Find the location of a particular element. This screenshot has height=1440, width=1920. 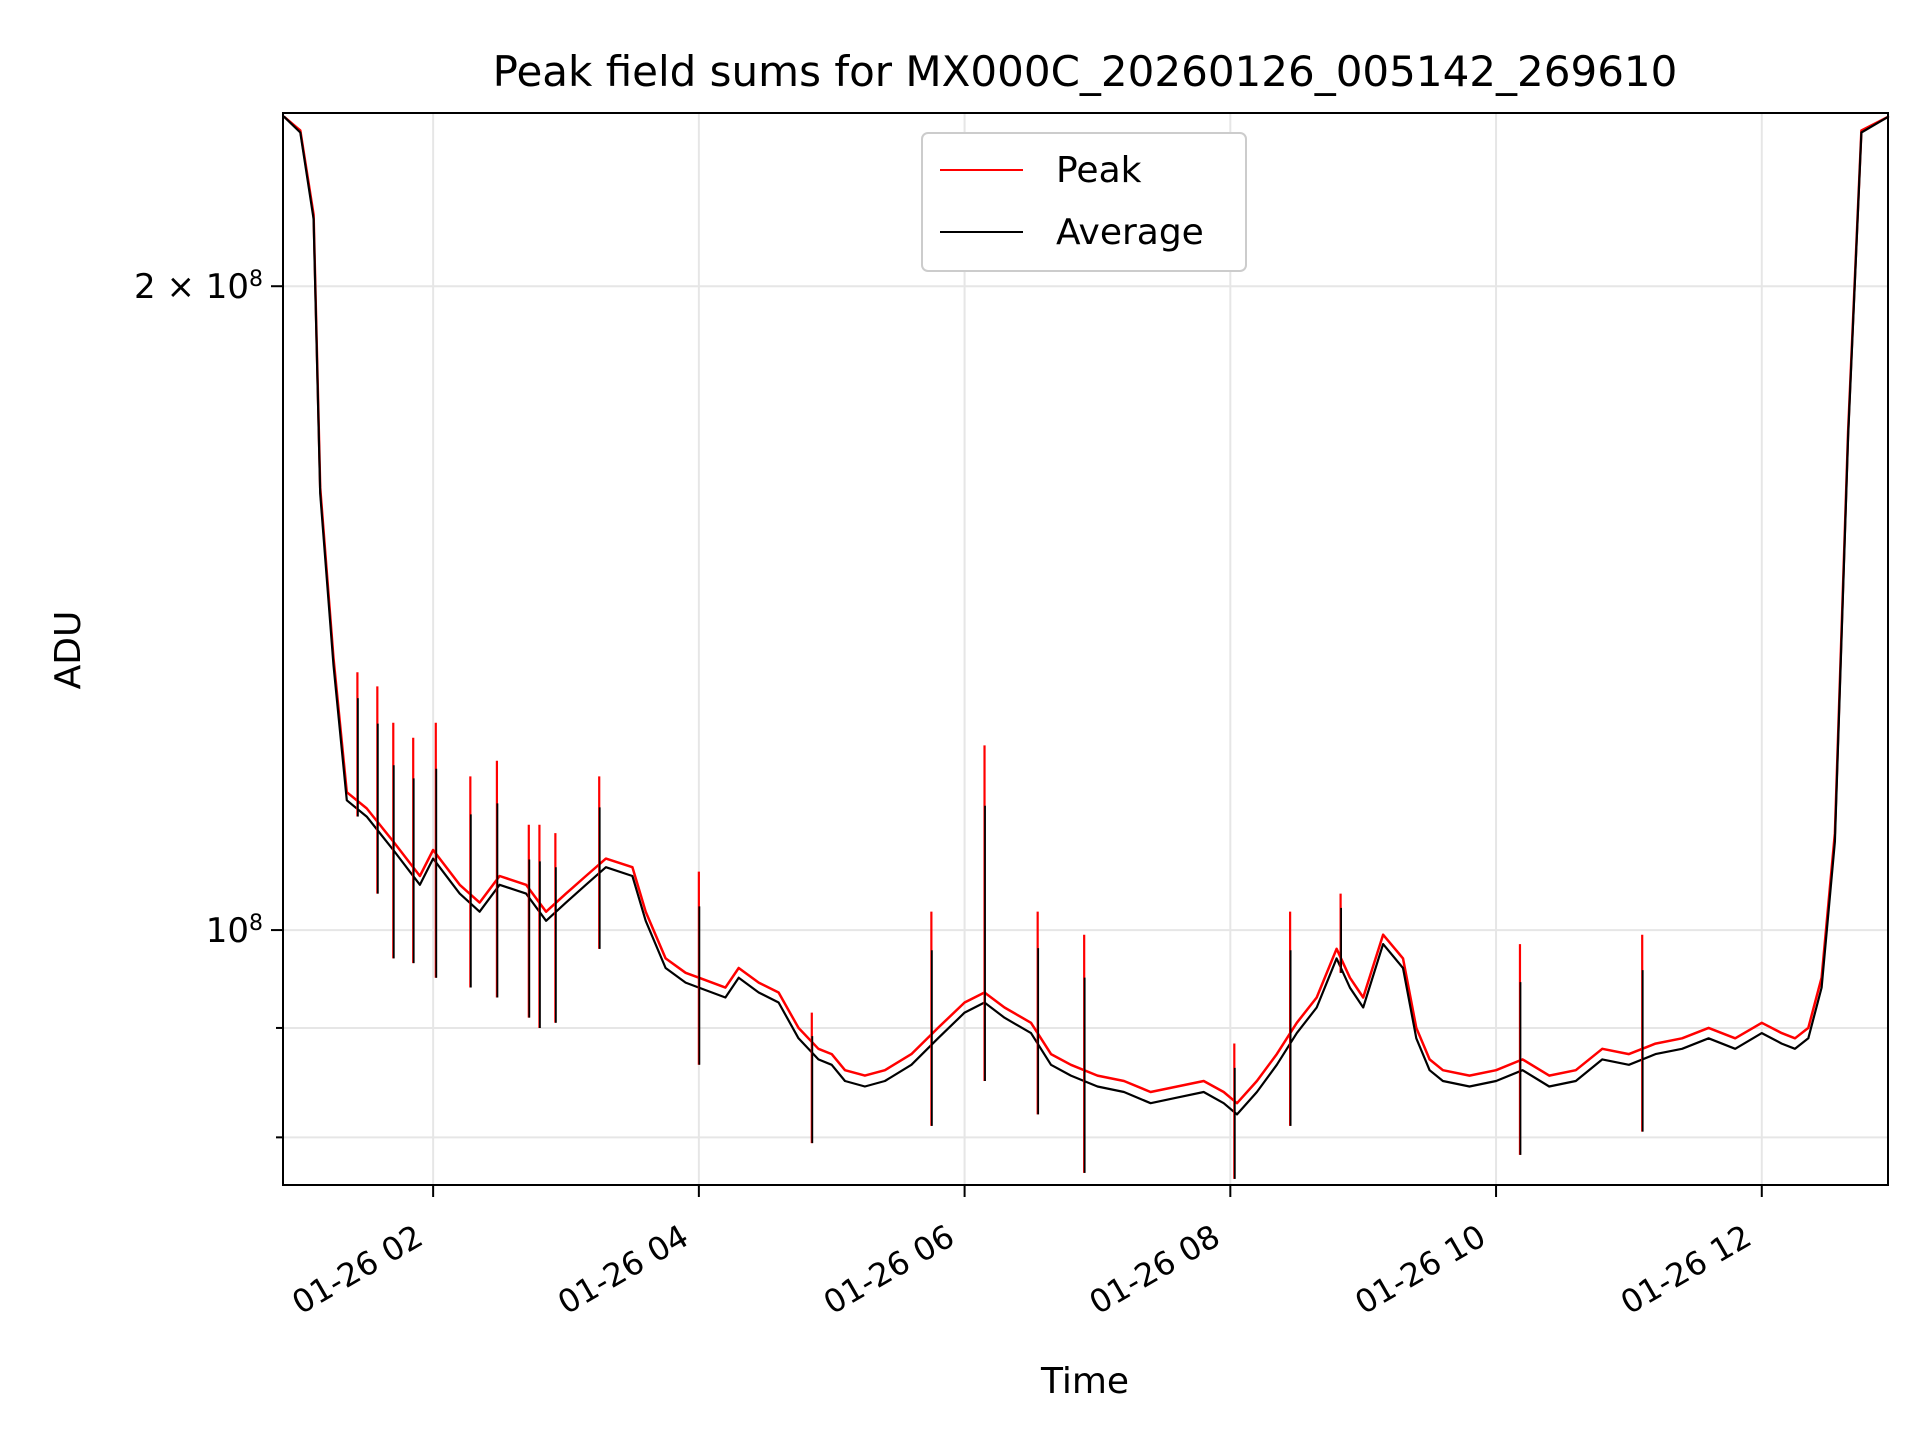

legend-label-average: Average is located at coordinates (1130, 232).